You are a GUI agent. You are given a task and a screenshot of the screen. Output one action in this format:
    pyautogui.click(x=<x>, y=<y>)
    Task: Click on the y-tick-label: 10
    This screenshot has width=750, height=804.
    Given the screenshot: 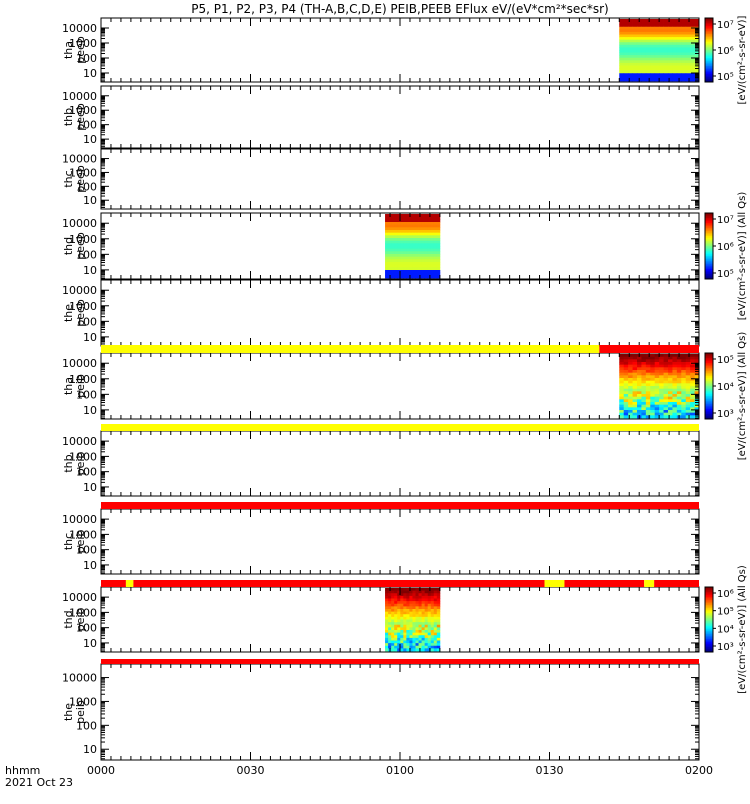 What is the action you would take?
    pyautogui.click(x=90, y=200)
    